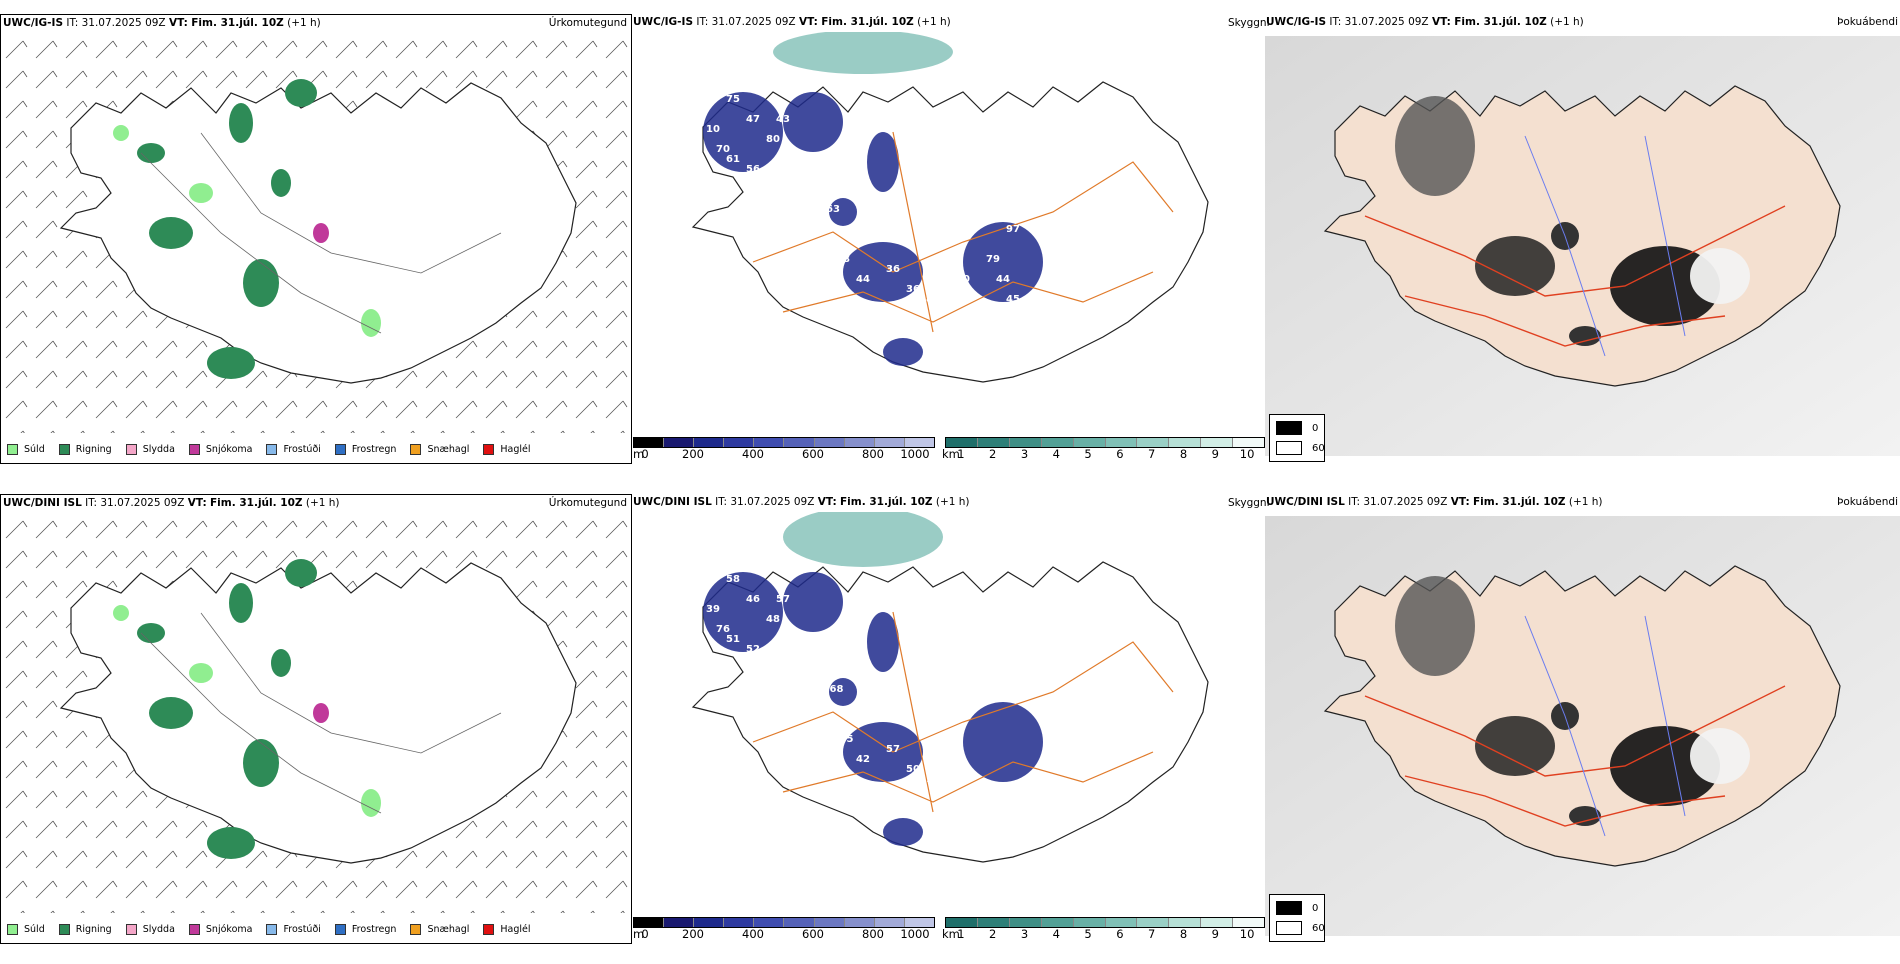  I want to click on cloudbase-value-label: 63, so click(833, 209).